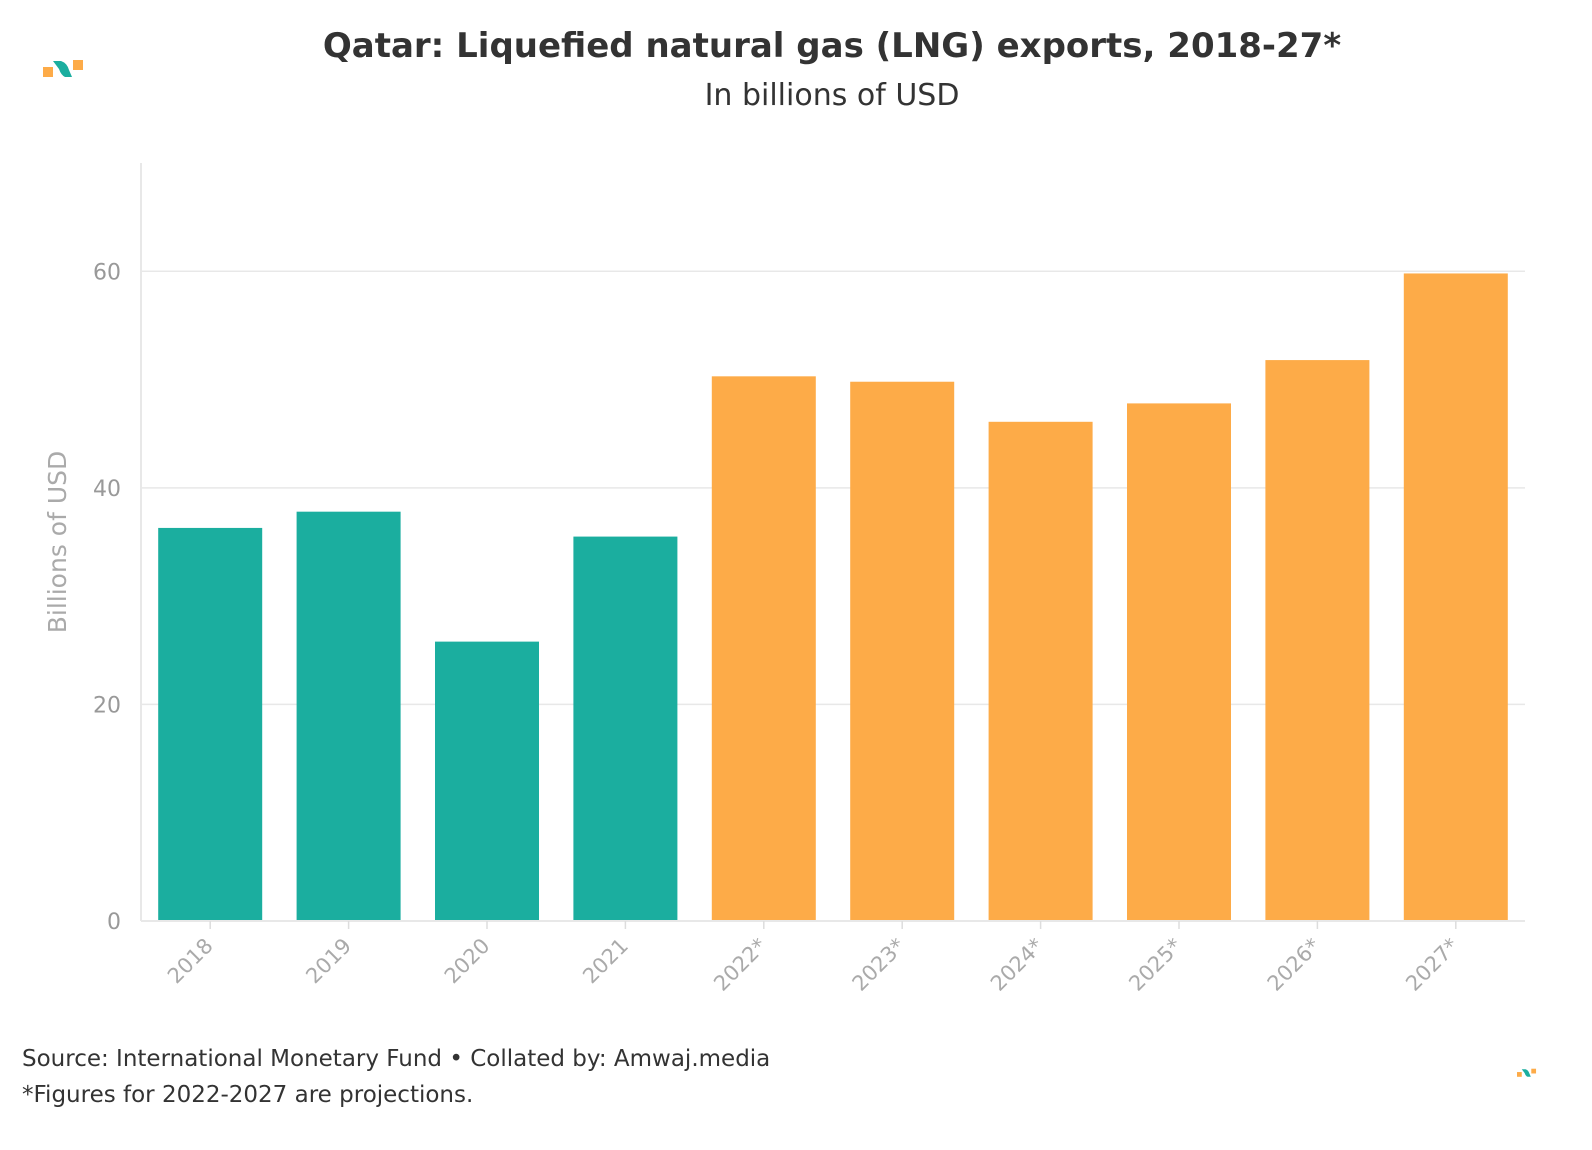 The height and width of the screenshot is (1150, 1592). I want to click on y-tick-label: 20, so click(107, 705).